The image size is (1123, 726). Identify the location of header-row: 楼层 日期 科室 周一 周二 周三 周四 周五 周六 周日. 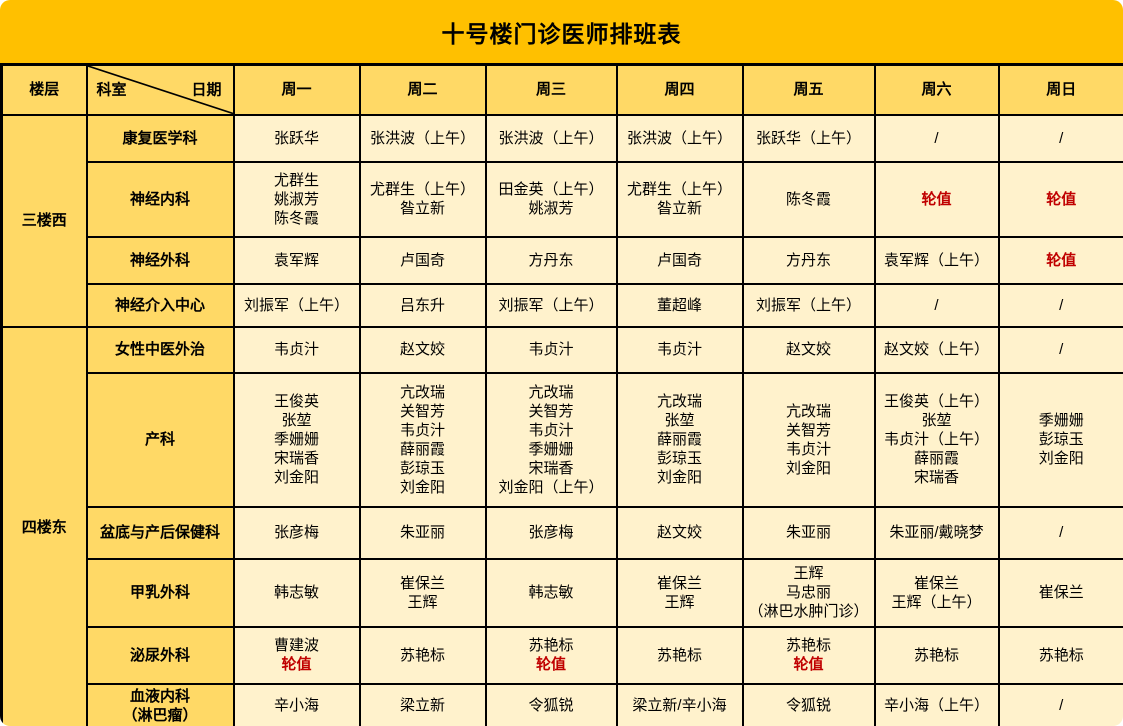
(561, 89).